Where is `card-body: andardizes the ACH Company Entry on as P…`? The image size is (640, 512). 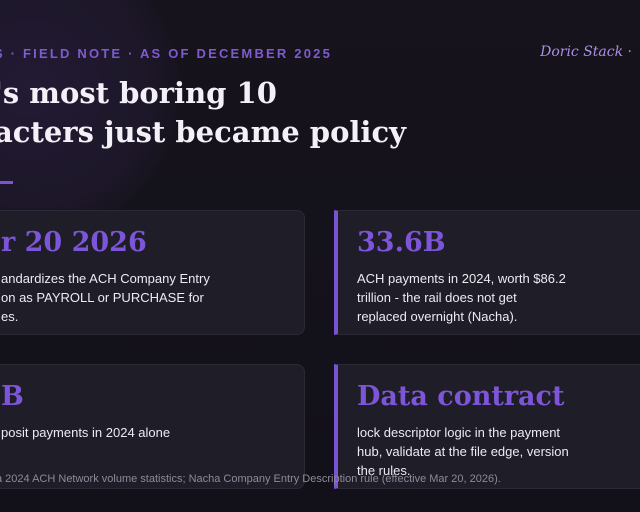 card-body: andardizes the ACH Company Entry on as P… is located at coordinates (148, 297).